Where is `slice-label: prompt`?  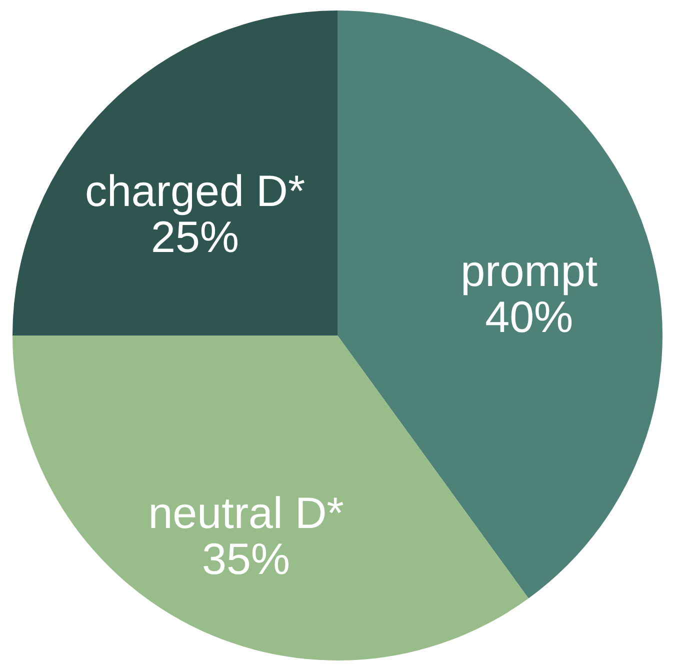 slice-label: prompt is located at coordinates (529, 271).